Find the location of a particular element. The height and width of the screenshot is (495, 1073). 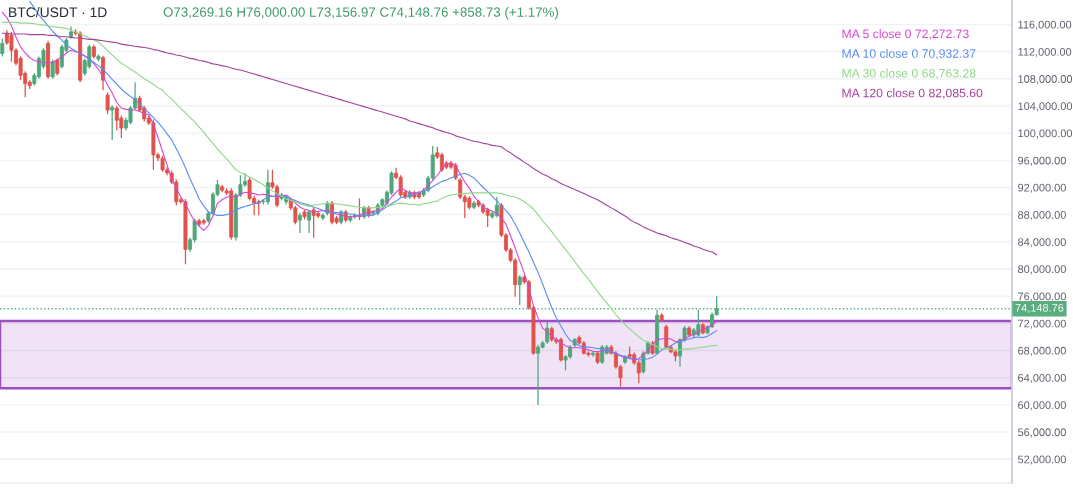

y-tick-label: 88,000.00 is located at coordinates (1042, 215).